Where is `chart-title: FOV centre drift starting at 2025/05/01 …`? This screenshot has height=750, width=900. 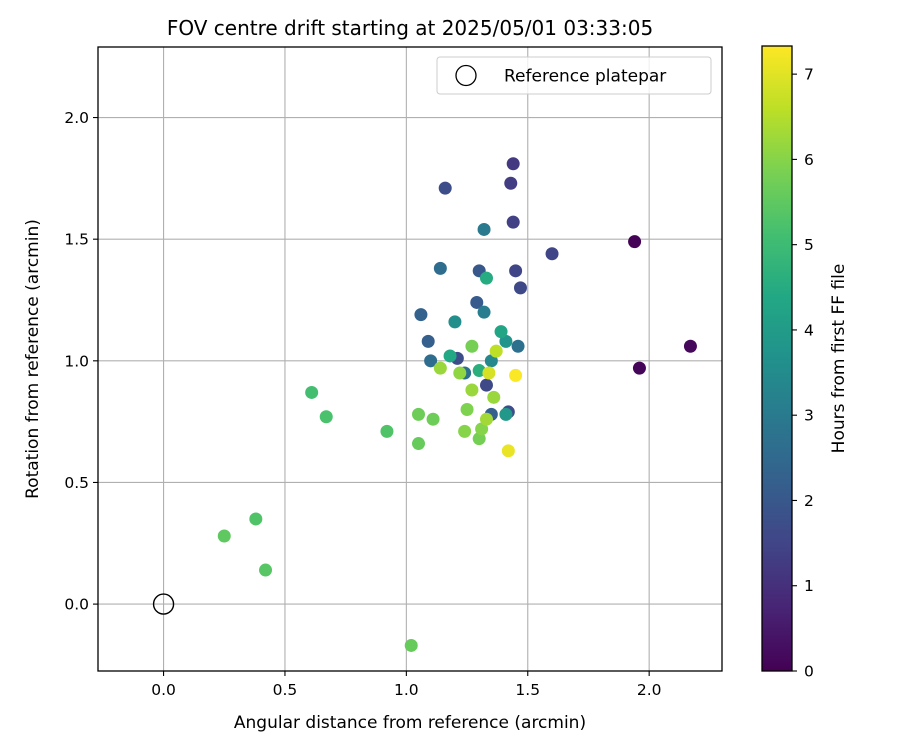
chart-title: FOV centre drift starting at 2025/05/01 … is located at coordinates (410, 28).